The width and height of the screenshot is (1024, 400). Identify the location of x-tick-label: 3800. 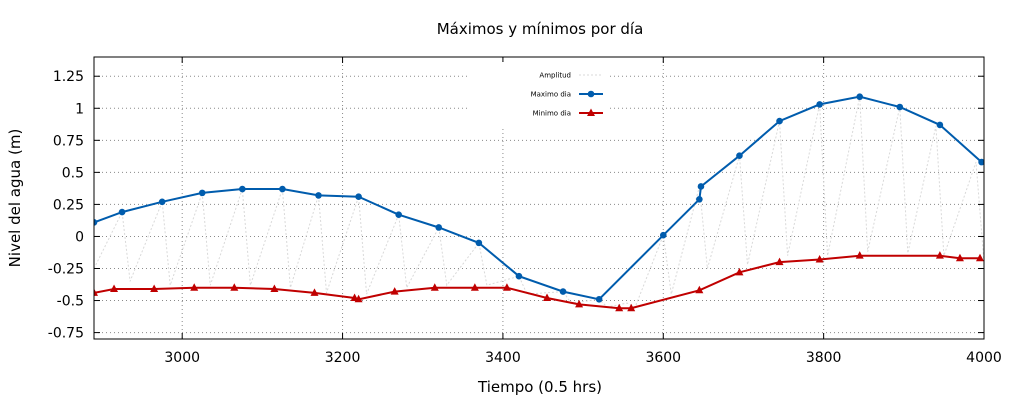
(824, 358).